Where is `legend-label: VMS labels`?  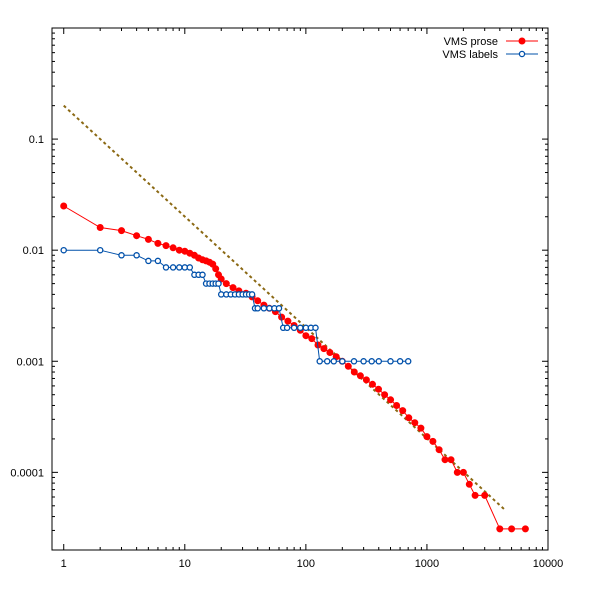
legend-label: VMS labels is located at coordinates (470, 55).